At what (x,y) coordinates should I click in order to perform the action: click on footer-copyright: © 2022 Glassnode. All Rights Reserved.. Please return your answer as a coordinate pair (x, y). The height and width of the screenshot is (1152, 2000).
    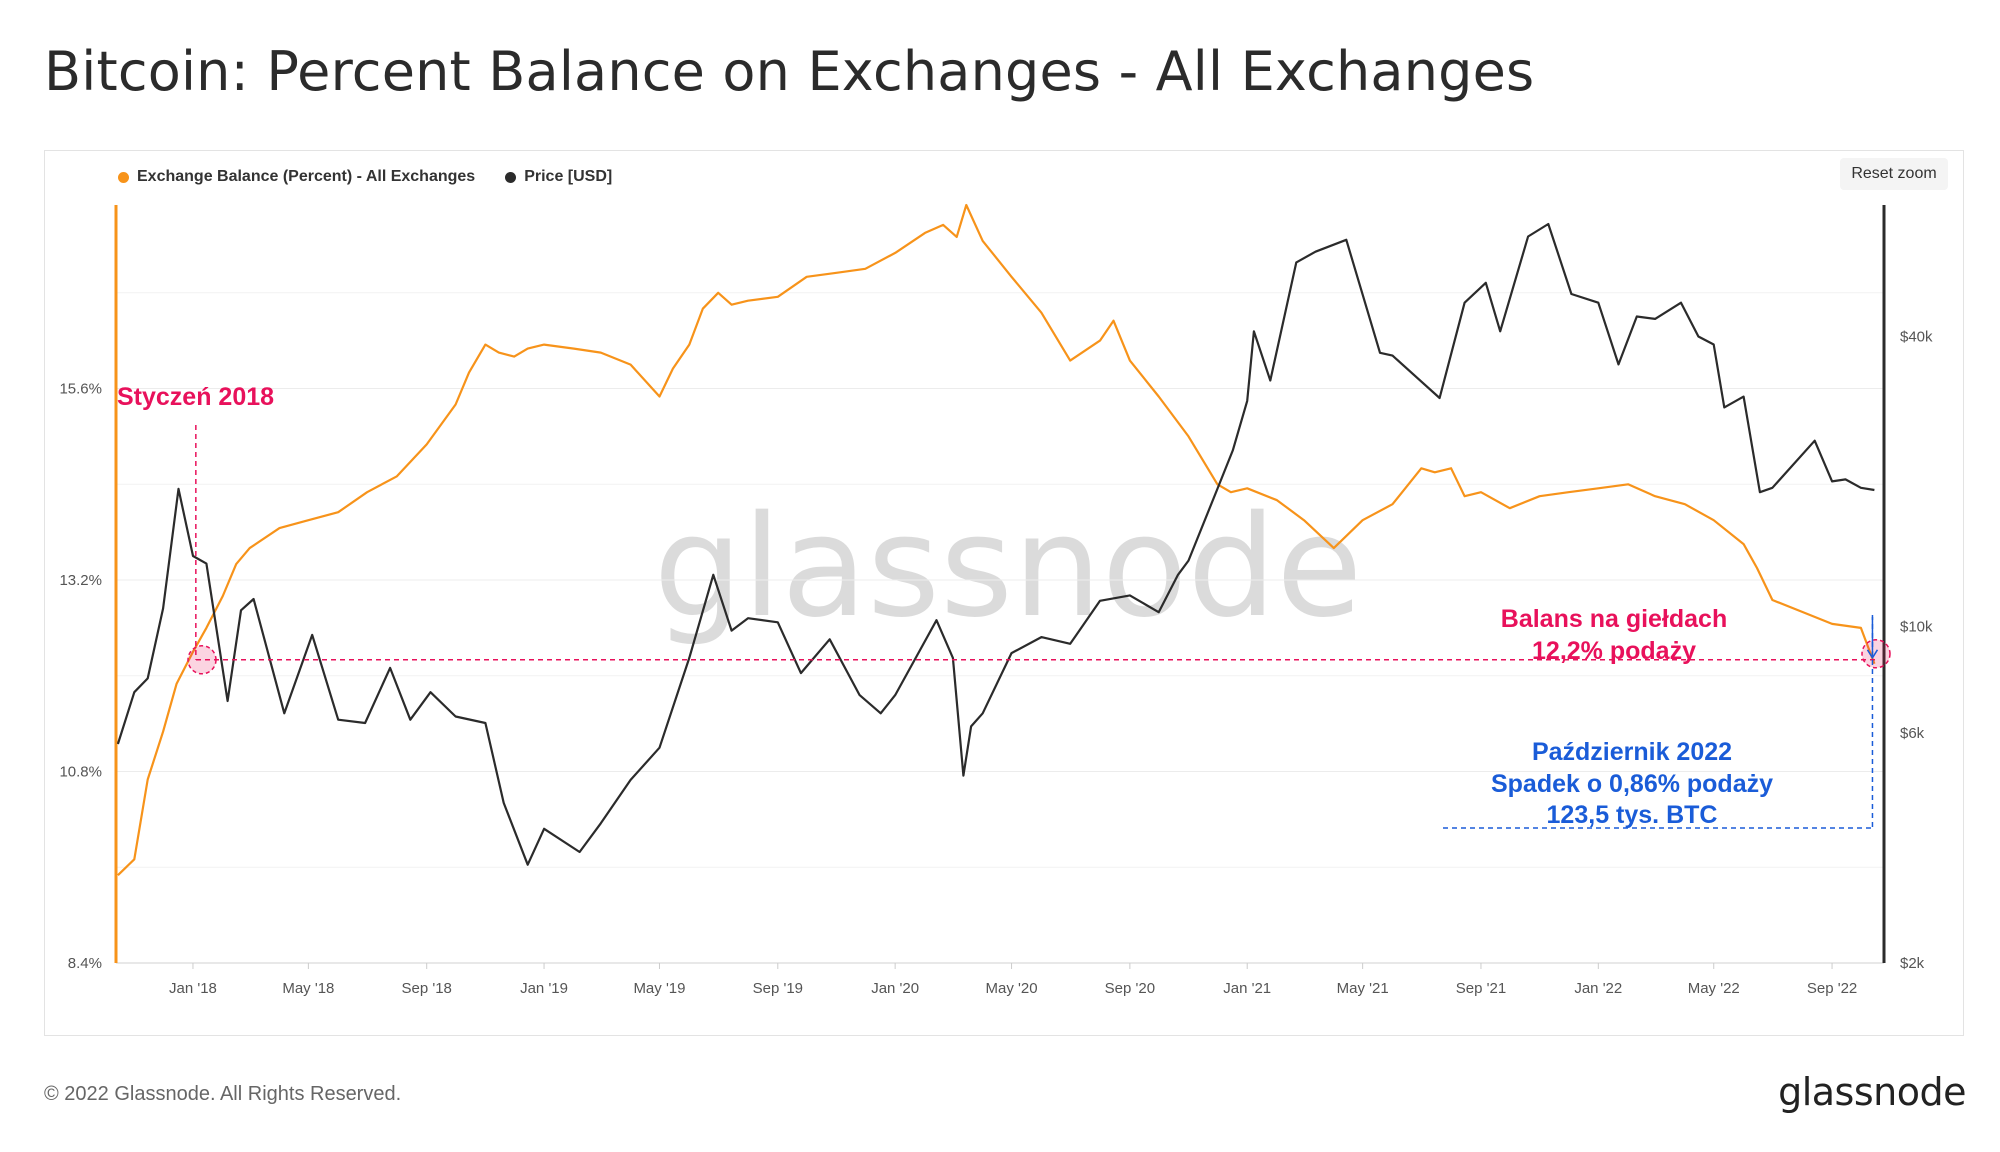
    Looking at the image, I should click on (223, 1094).